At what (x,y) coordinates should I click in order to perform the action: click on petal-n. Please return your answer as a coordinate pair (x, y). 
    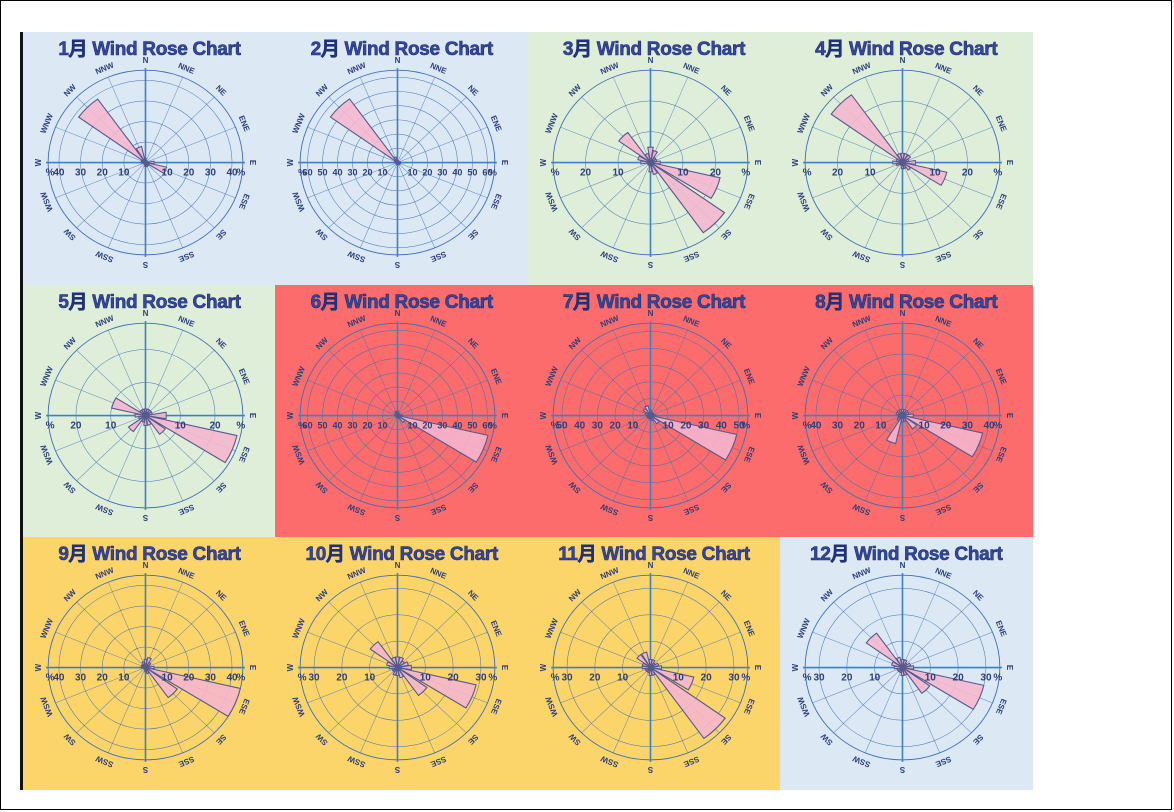
    Looking at the image, I should click on (902, 157).